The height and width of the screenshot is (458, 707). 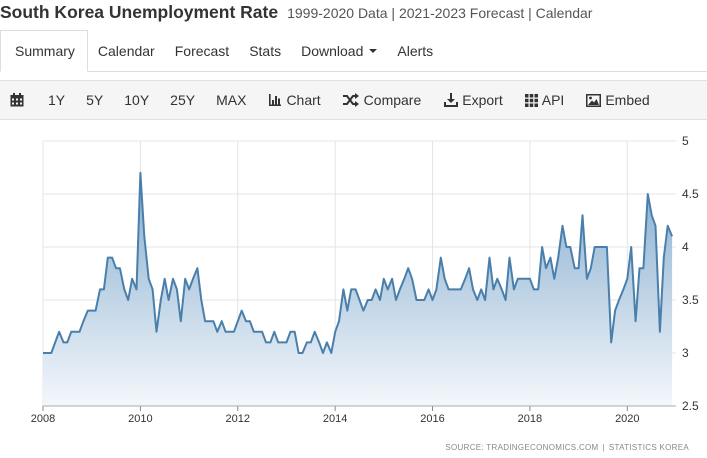 I want to click on range-5y-button: 5Y, so click(x=94, y=100).